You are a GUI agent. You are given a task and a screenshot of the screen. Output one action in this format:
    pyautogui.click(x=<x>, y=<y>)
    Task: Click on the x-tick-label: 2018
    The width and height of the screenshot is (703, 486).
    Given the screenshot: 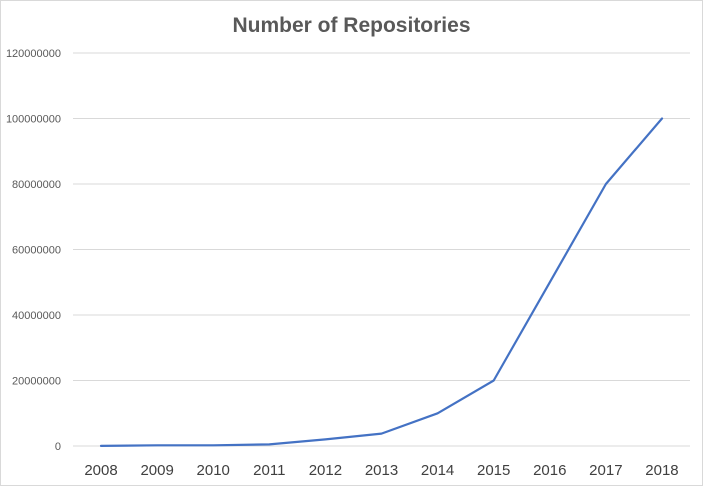 What is the action you would take?
    pyautogui.click(x=661, y=470)
    